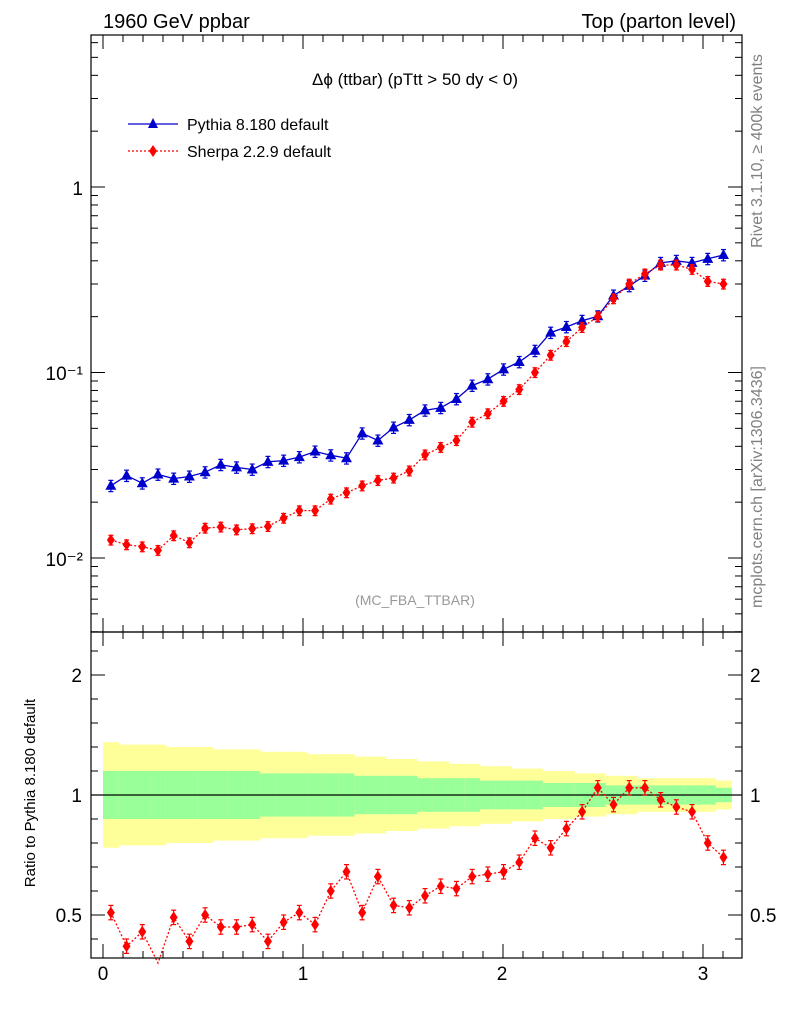  Describe the element at coordinates (30, 792) in the screenshot. I see `ratio-ylabel: Ratio to Pythia 8.180 default` at that location.